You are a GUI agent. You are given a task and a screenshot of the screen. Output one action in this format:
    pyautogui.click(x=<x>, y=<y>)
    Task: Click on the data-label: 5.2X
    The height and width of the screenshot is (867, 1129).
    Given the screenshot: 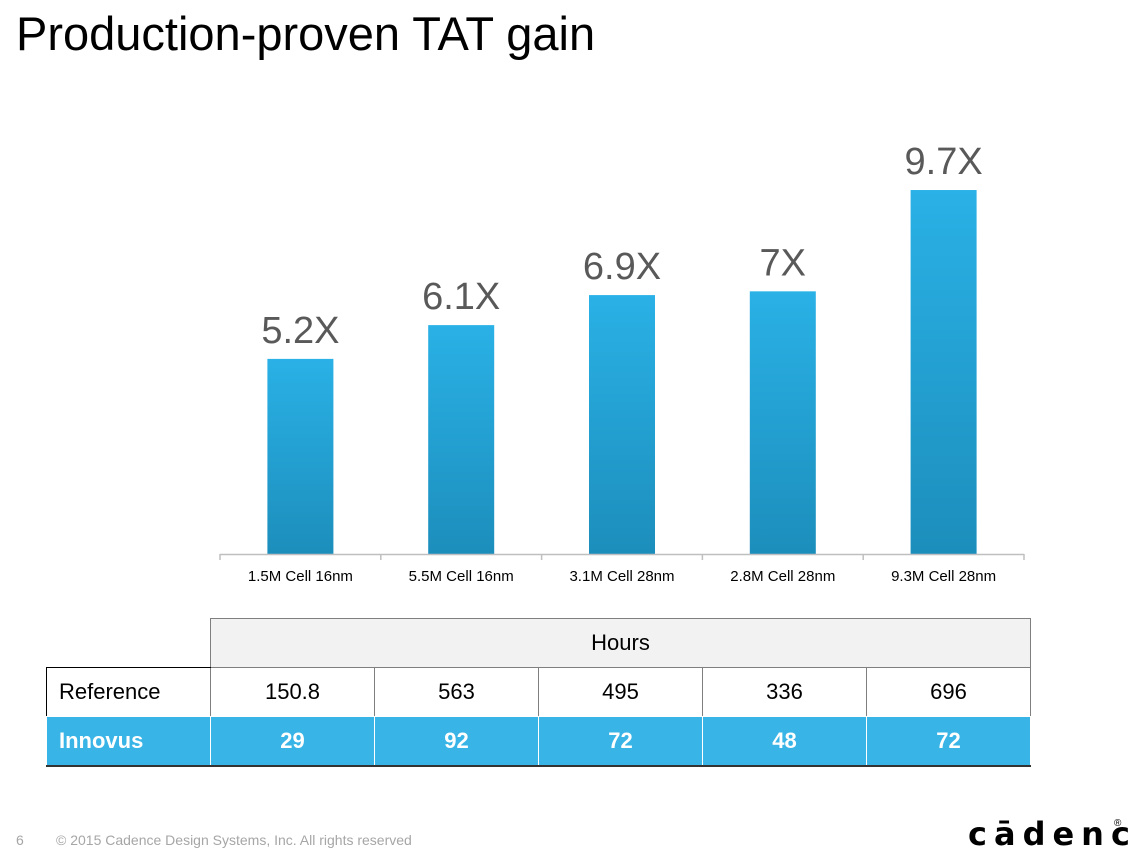 What is the action you would take?
    pyautogui.click(x=300, y=331)
    